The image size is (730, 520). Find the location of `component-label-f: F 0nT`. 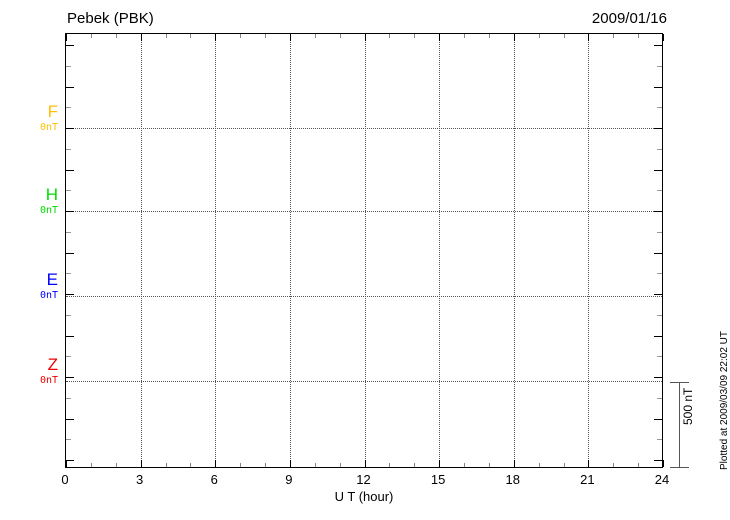

component-label-f: F 0nT is located at coordinates (34, 118).